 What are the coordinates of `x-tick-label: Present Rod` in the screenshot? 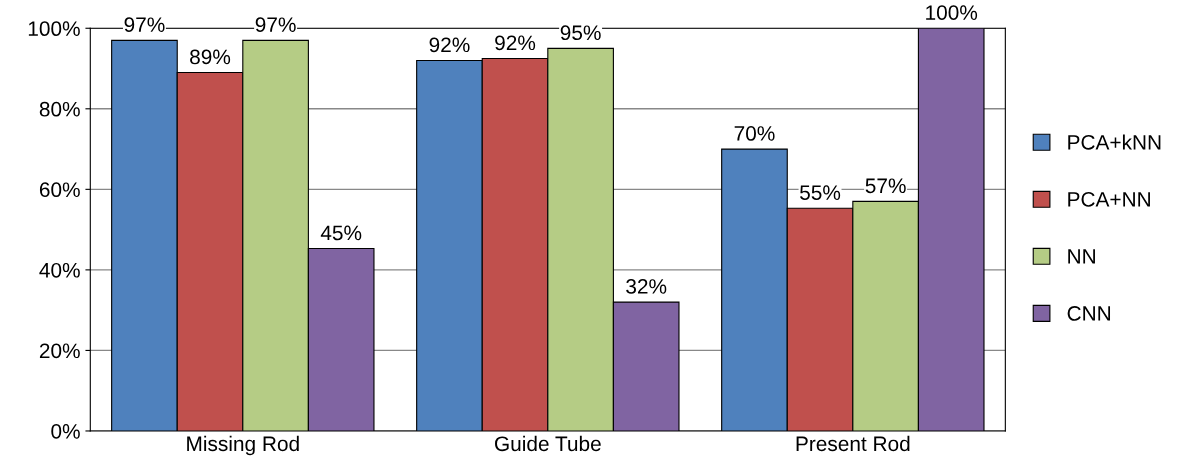 It's located at (853, 443).